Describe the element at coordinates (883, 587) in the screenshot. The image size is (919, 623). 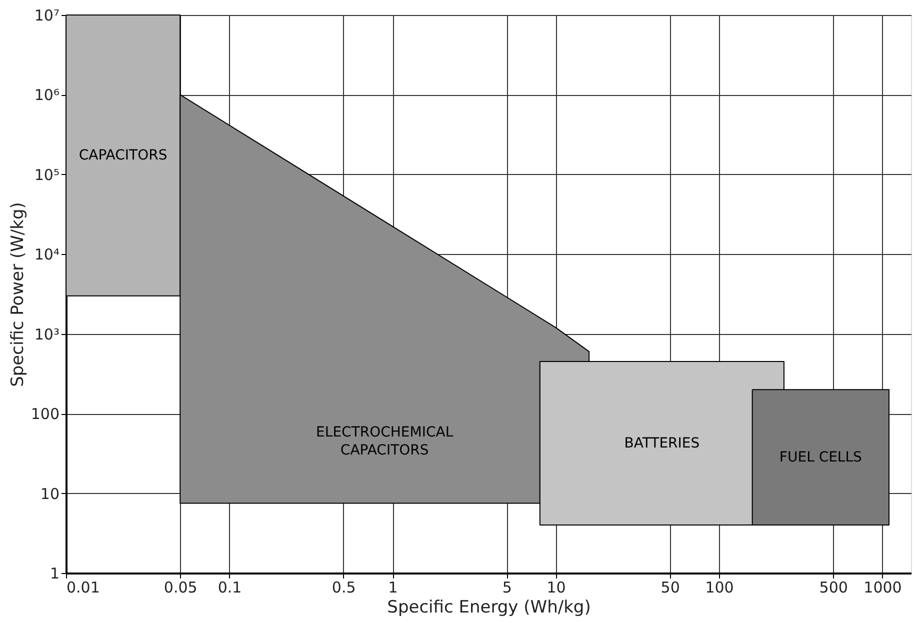
I see `x-tick-label: 1000` at that location.